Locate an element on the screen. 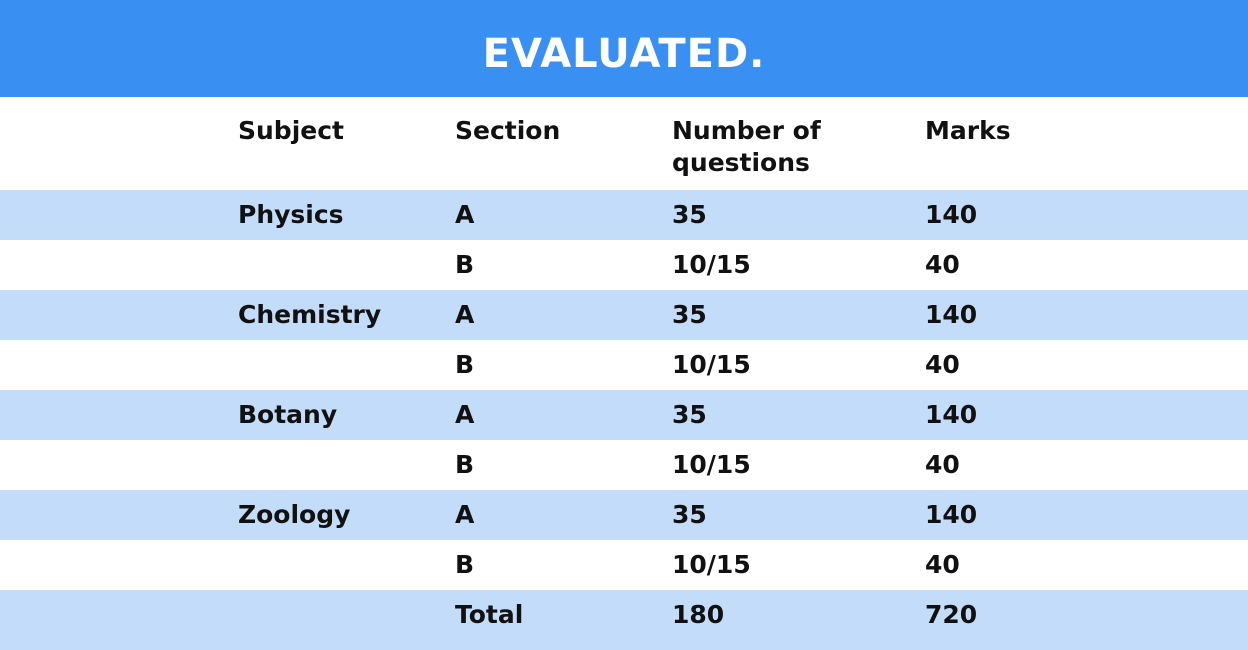 The width and height of the screenshot is (1248, 650). title-banner: EVALUATED. is located at coordinates (624, 48).